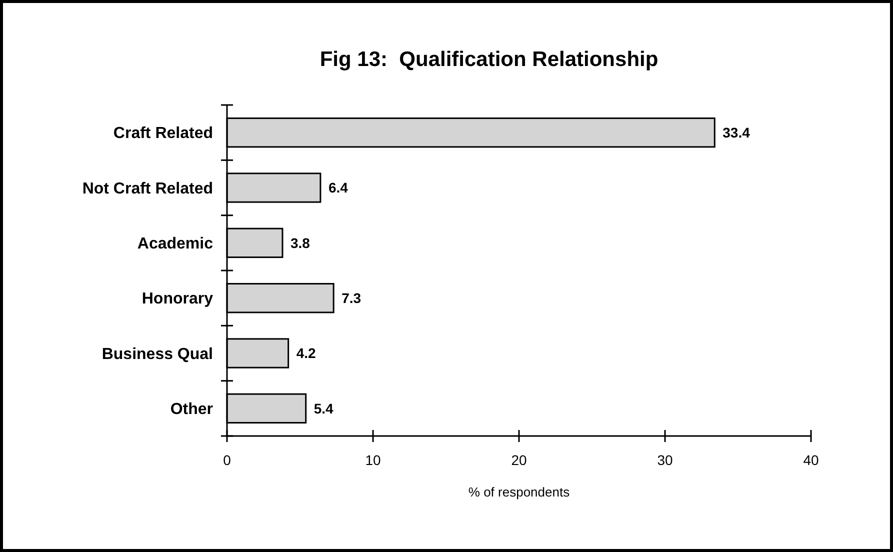  Describe the element at coordinates (175, 244) in the screenshot. I see `y-tick-label: Academic` at that location.